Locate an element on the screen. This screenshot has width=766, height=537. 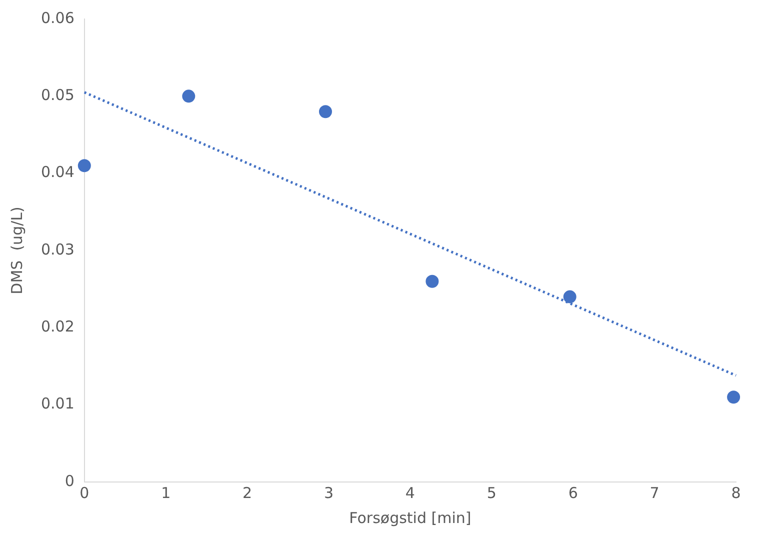
y-tick-label: 0.02 is located at coordinates (57, 327).